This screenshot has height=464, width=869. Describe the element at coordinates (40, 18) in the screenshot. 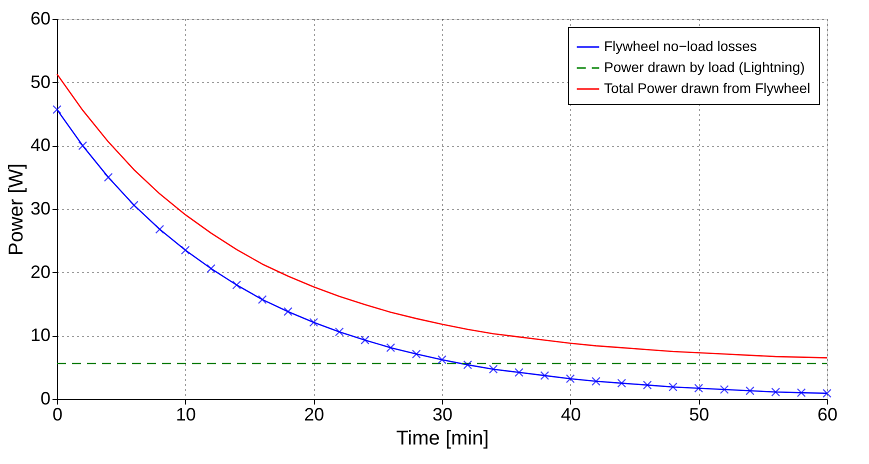

I see `y-tick-label: 60` at that location.